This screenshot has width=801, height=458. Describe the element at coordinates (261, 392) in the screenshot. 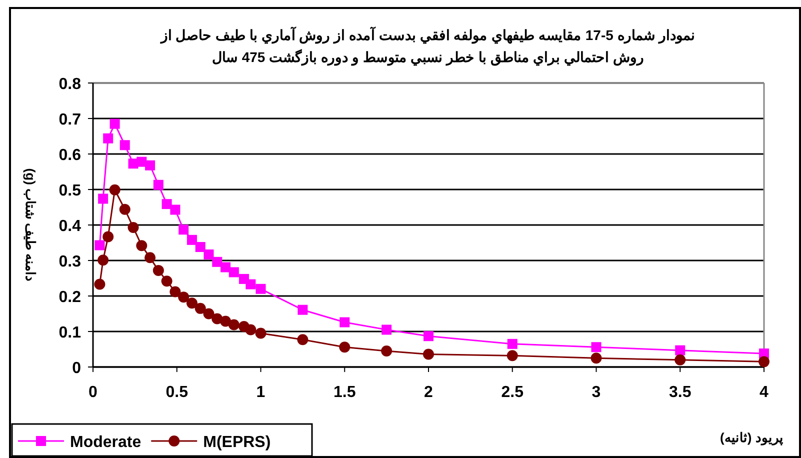

I see `x-tick-label: 1` at that location.